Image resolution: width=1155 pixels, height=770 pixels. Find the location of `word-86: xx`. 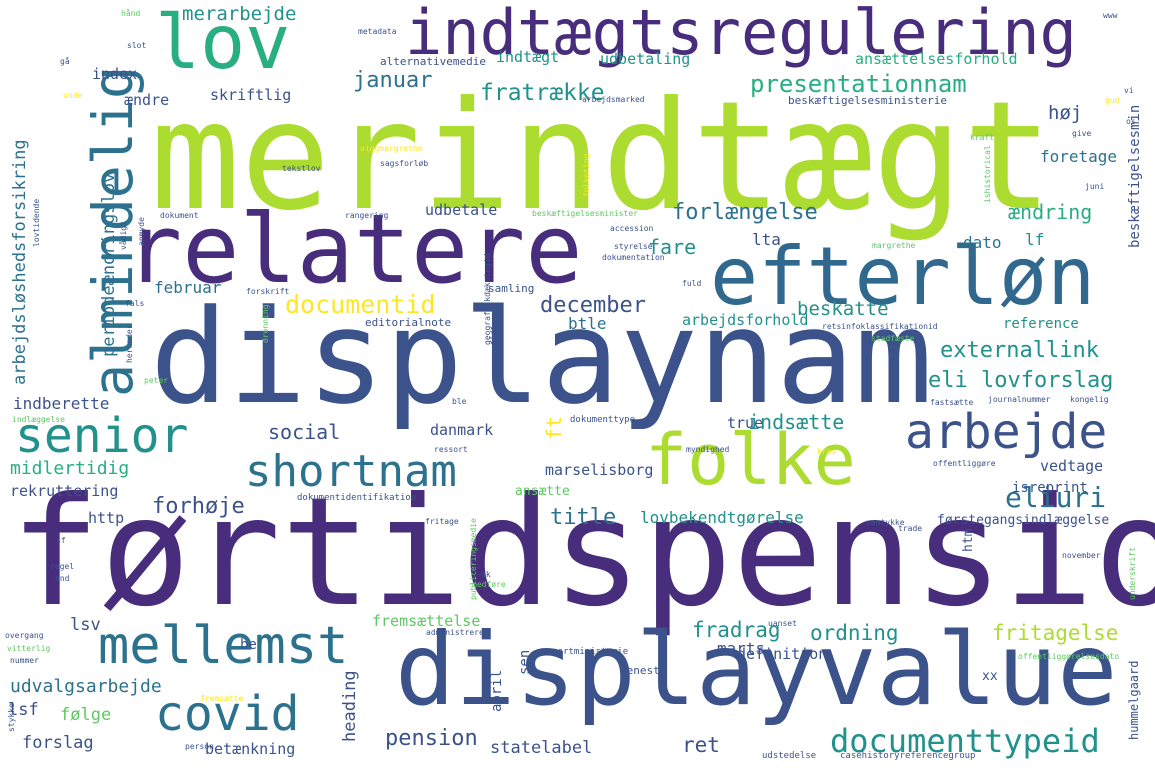

word-86: xx is located at coordinates (990, 676).